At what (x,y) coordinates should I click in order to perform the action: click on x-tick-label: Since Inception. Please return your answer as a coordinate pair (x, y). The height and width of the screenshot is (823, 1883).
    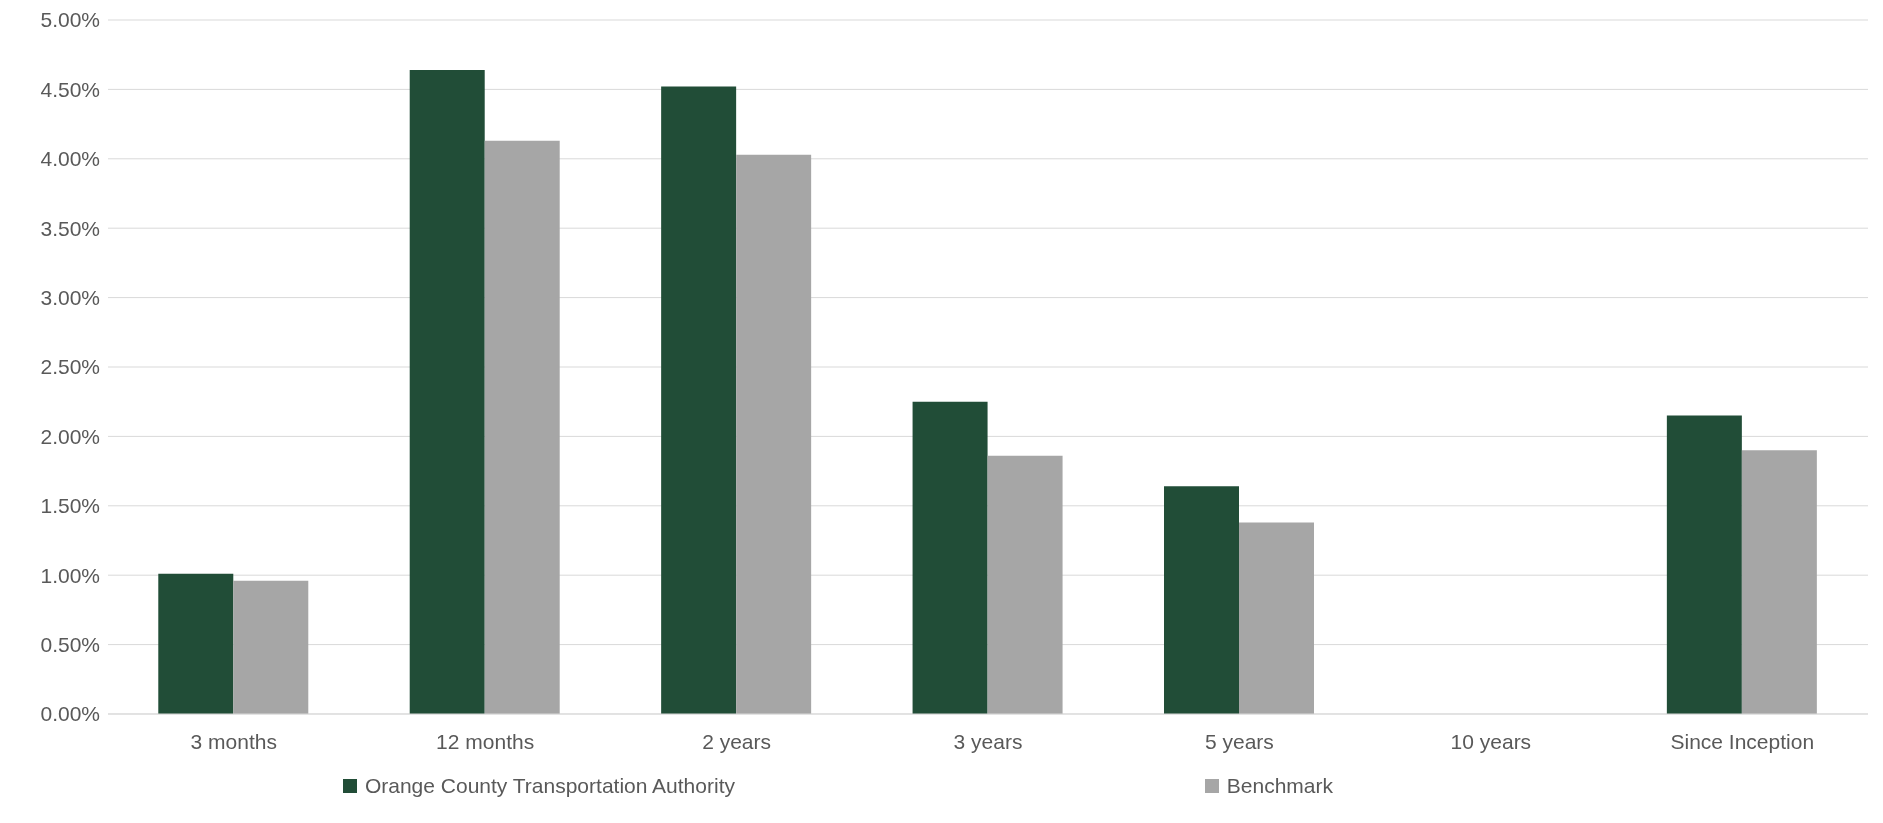
    Looking at the image, I should click on (1742, 741).